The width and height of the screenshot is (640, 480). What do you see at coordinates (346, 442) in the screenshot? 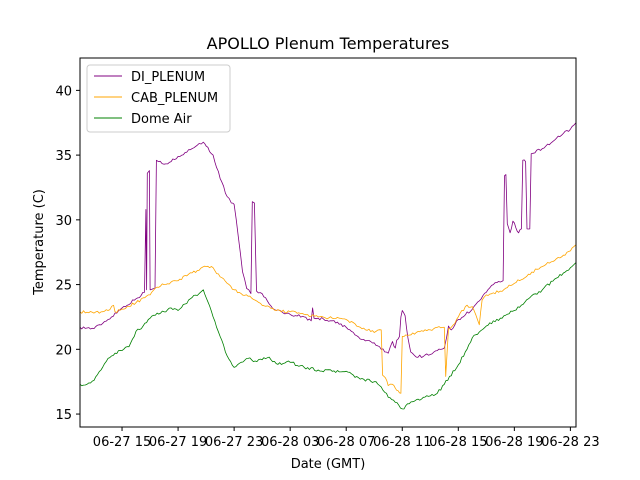
I see `x-tick-label: 06-28 07` at bounding box center [346, 442].